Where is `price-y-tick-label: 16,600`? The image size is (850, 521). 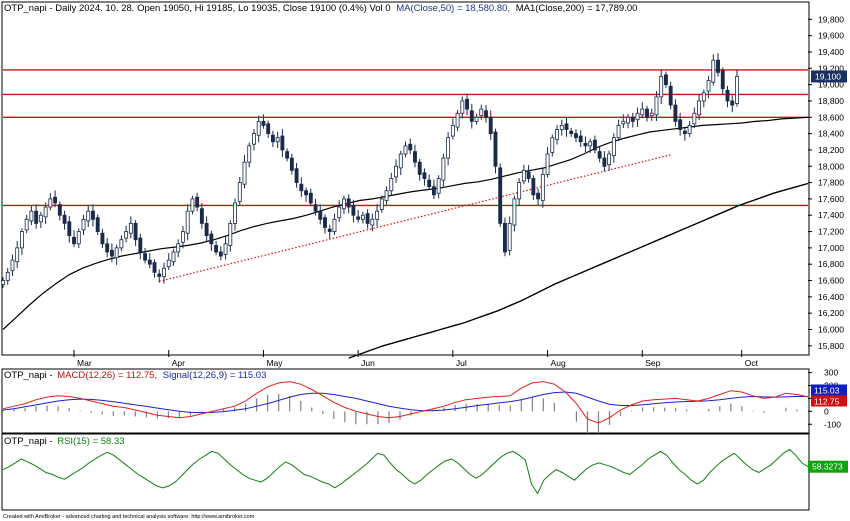
price-y-tick-label: 16,600 is located at coordinates (831, 281).